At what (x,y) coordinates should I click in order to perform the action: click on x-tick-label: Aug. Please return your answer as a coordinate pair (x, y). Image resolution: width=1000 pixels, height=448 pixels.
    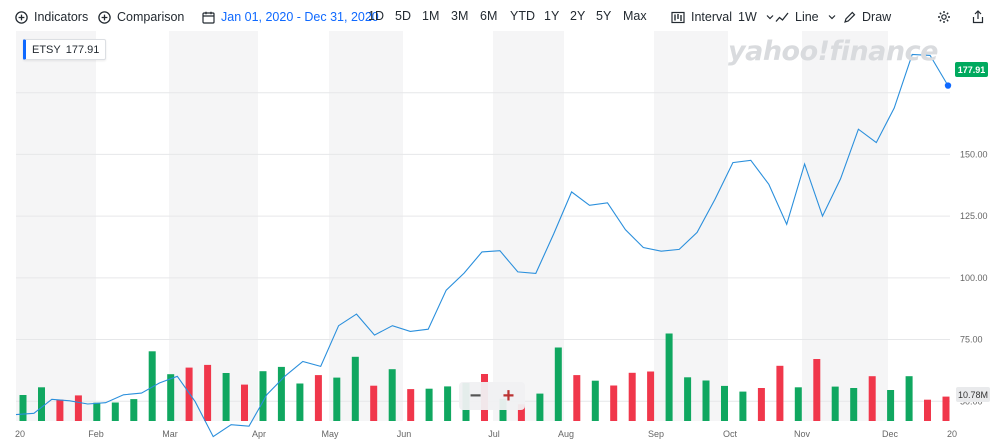
    Looking at the image, I should click on (566, 434).